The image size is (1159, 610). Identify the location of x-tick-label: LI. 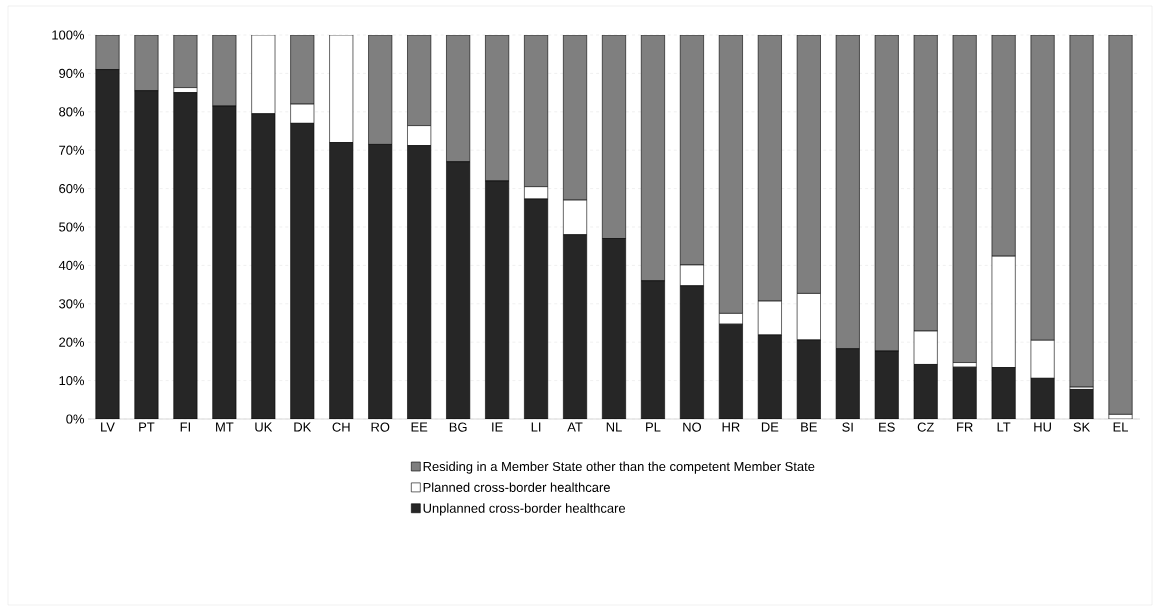
(536, 427).